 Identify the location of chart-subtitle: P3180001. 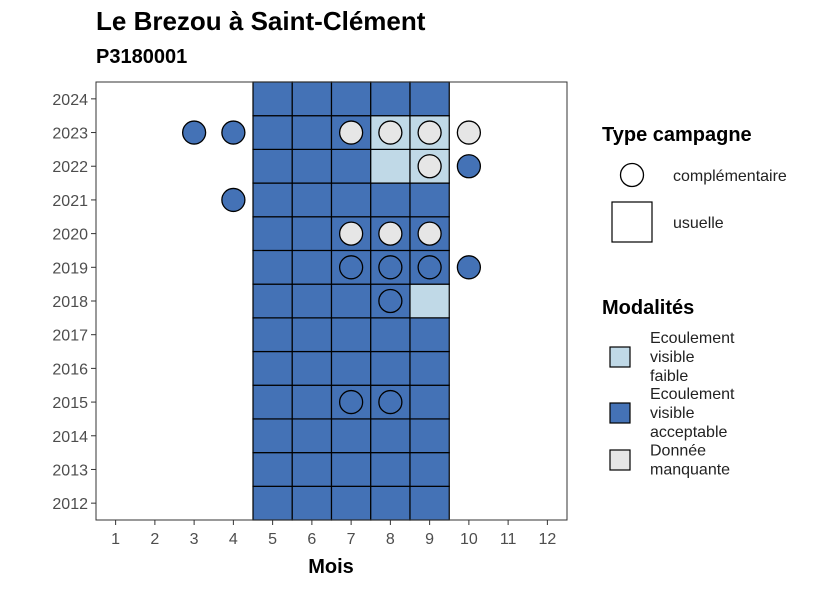
(142, 57).